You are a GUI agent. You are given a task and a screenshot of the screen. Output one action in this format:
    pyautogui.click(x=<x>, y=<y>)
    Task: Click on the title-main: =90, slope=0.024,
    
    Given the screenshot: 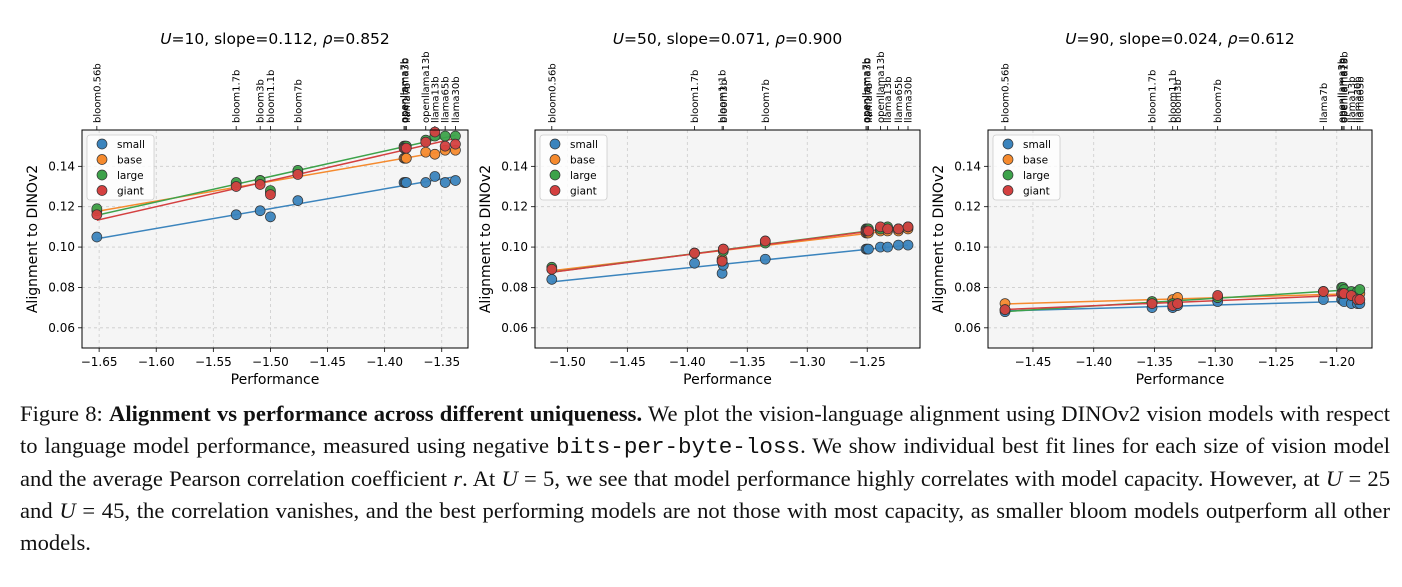 What is the action you would take?
    pyautogui.click(x=1152, y=39)
    